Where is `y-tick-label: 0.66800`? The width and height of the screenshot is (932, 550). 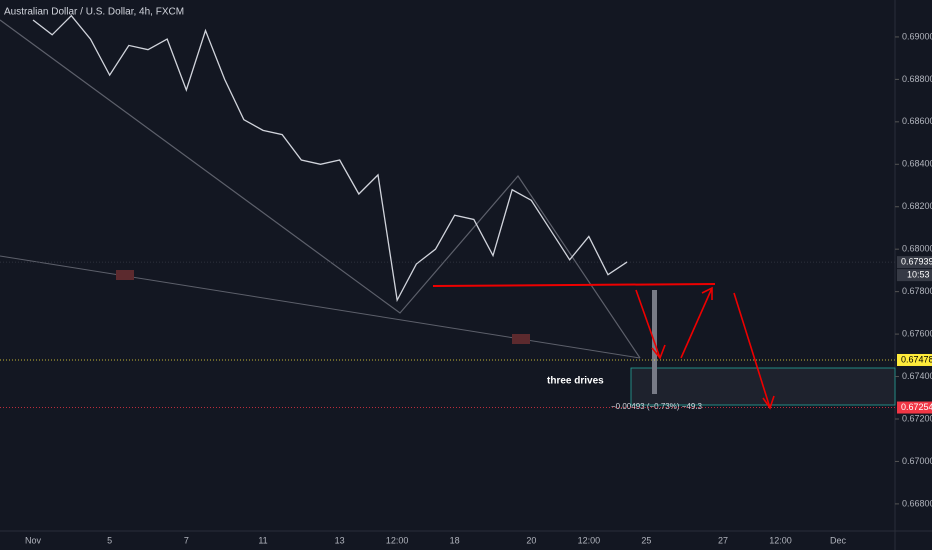 y-tick-label: 0.66800 is located at coordinates (917, 503).